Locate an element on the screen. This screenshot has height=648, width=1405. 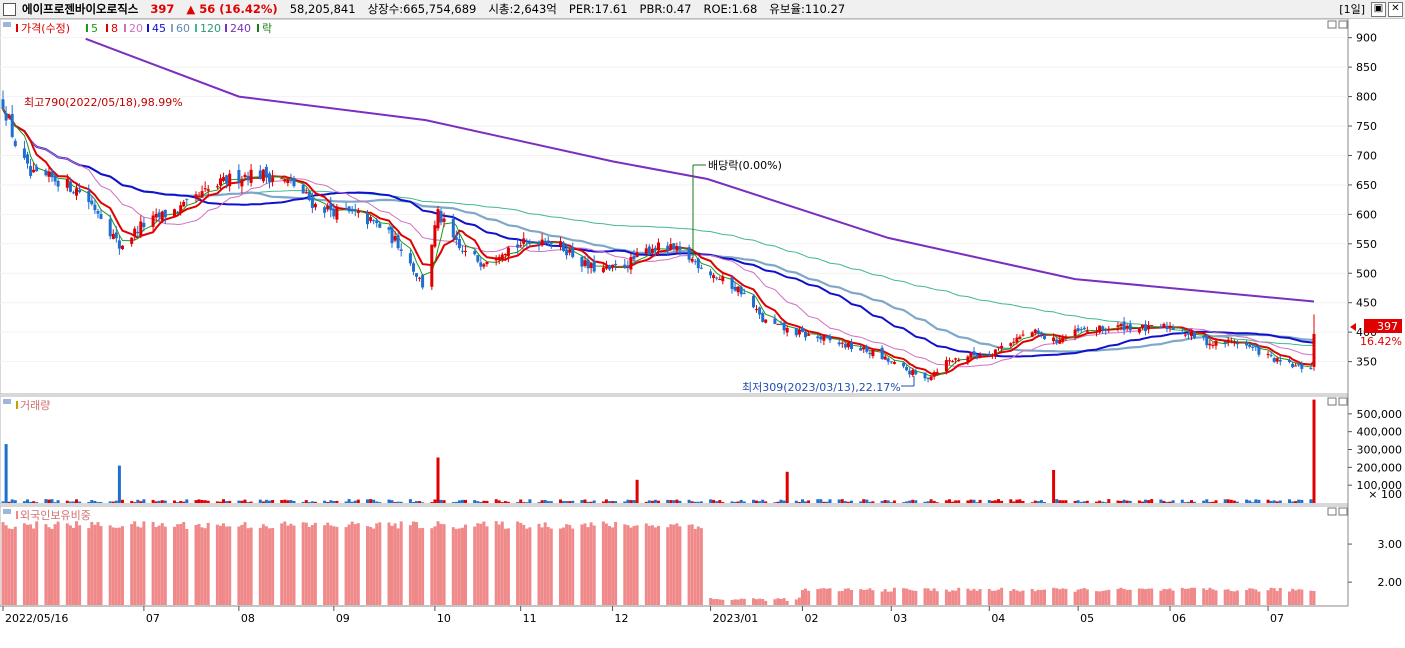
restore-icon: ▣ is located at coordinates (1378, 9).